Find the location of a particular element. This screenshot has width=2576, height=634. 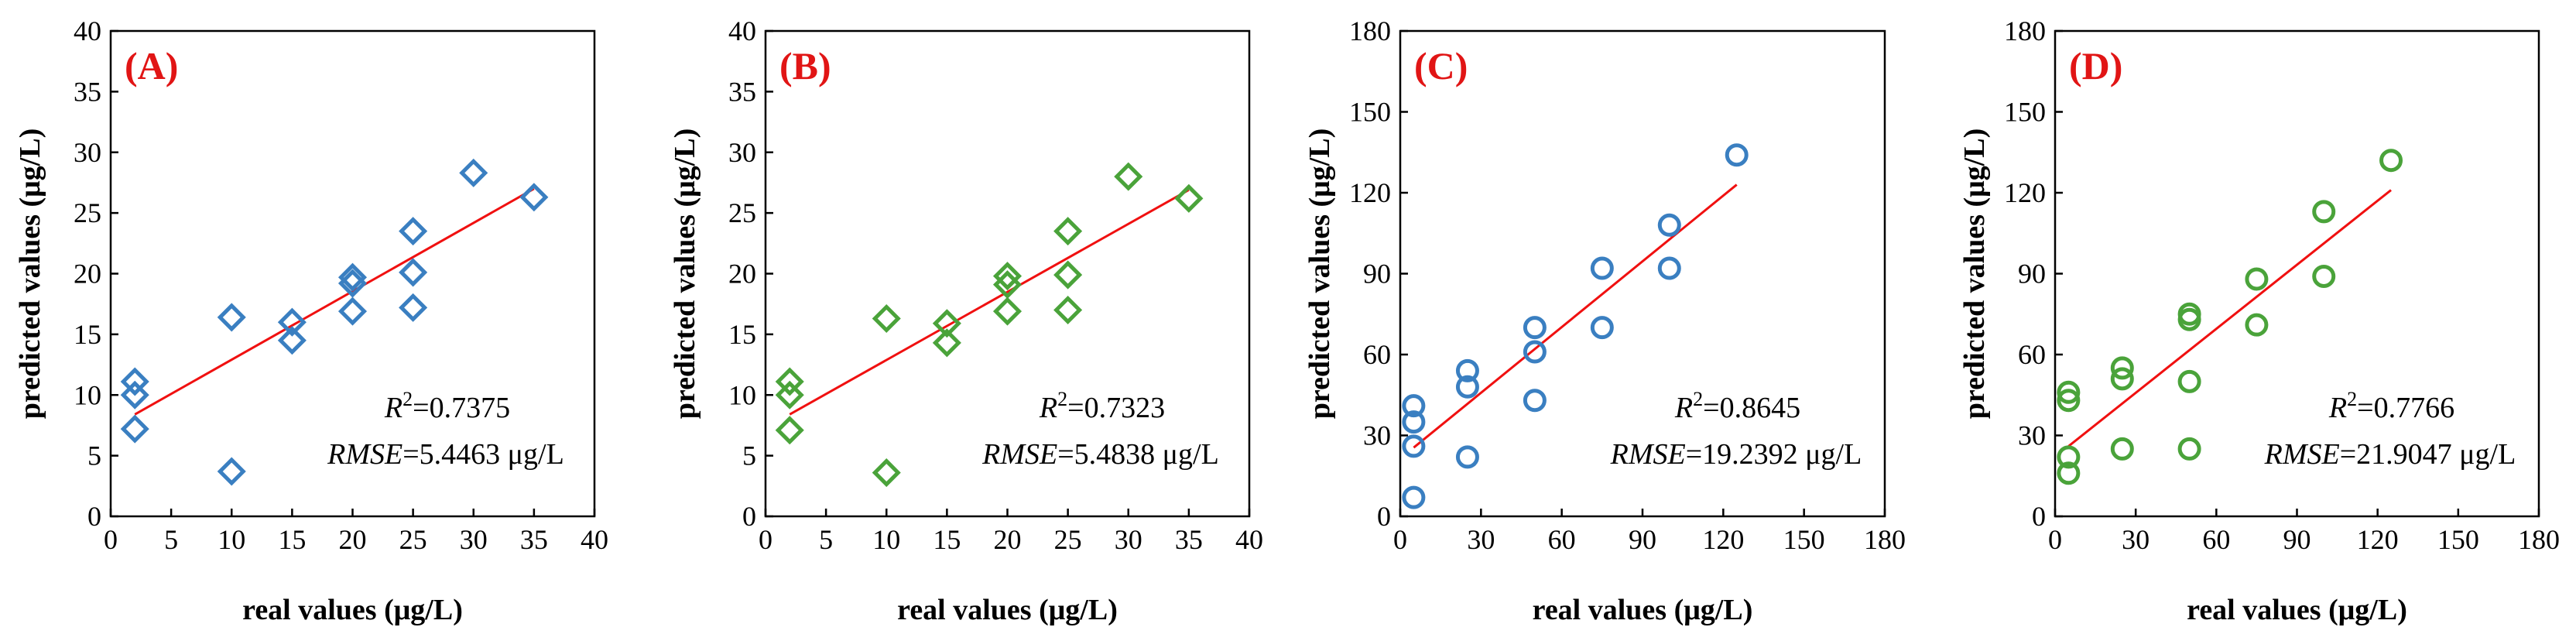

r2-annotation: R2=0.7323 is located at coordinates (1102, 406).